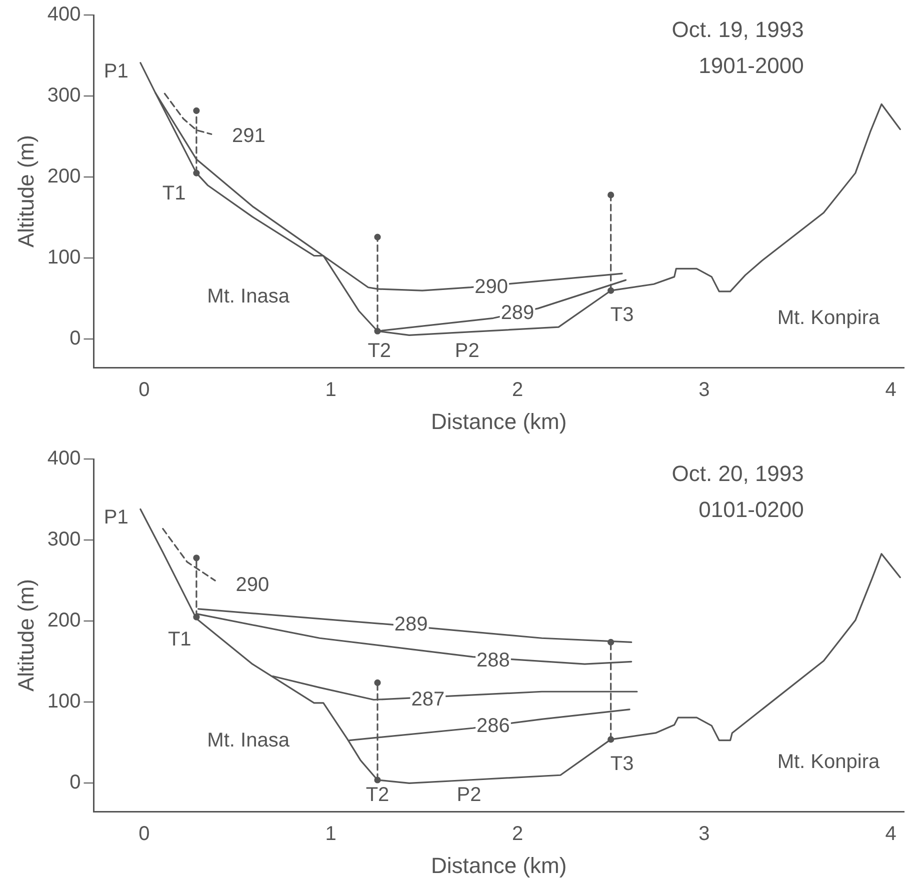 The height and width of the screenshot is (889, 908). What do you see at coordinates (249, 136) in the screenshot?
I see `annotation: 291` at bounding box center [249, 136].